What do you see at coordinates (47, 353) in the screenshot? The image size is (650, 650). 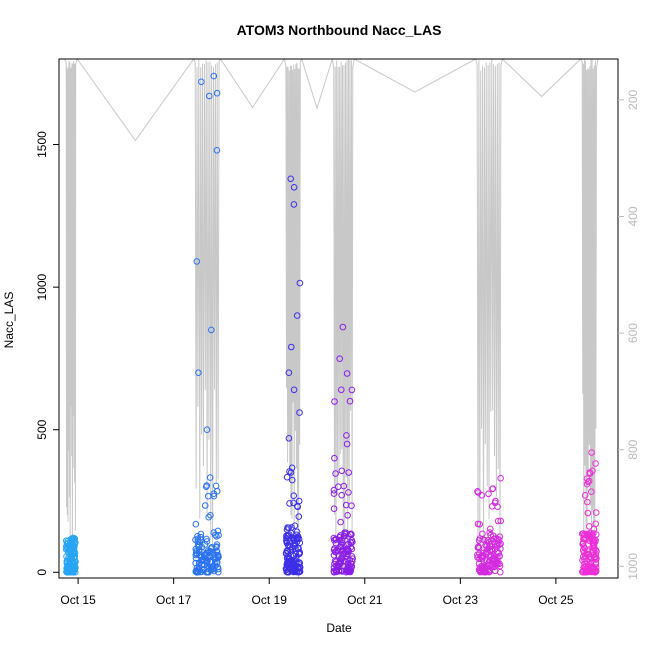 I see `y-axis: 0 500 1000 1500` at bounding box center [47, 353].